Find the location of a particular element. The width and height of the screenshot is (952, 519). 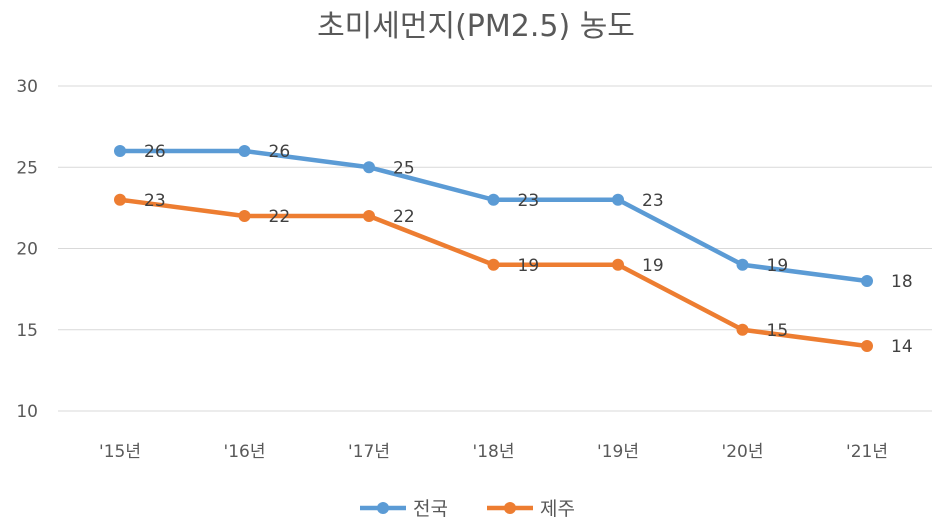

x-tick-label: '15년 is located at coordinates (120, 452).